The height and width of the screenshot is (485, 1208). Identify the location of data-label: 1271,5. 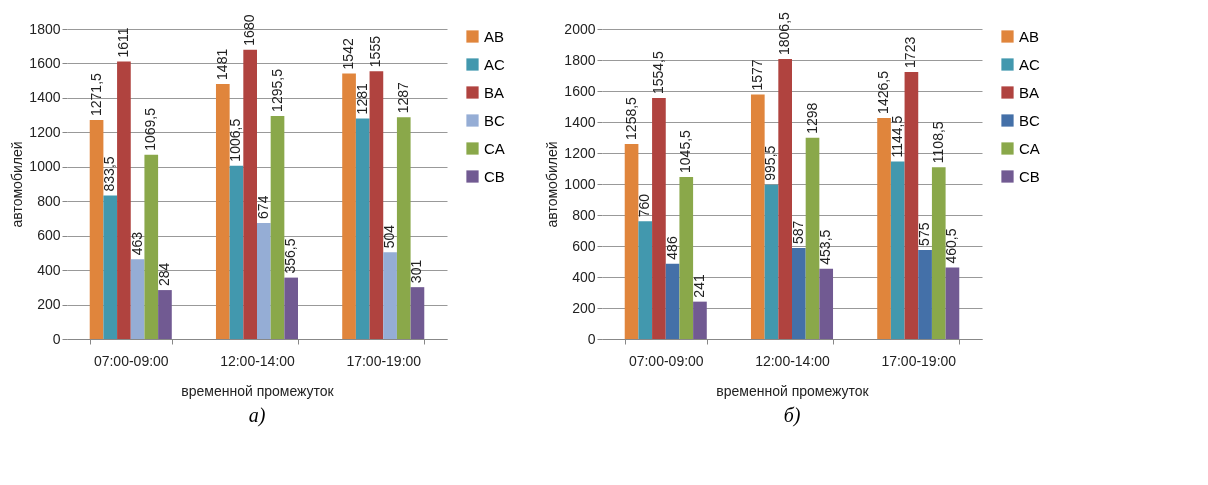
(95, 94).